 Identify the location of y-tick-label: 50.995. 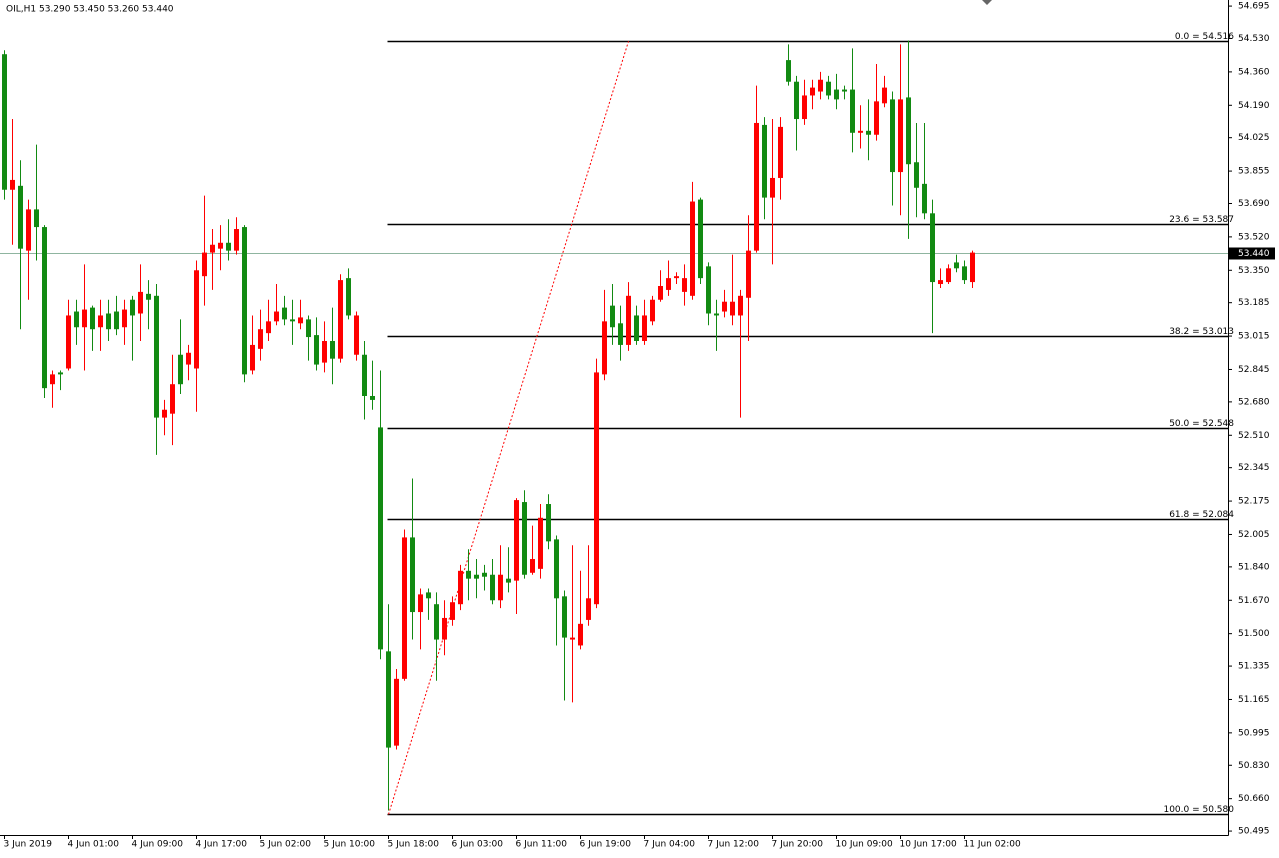
(1254, 733).